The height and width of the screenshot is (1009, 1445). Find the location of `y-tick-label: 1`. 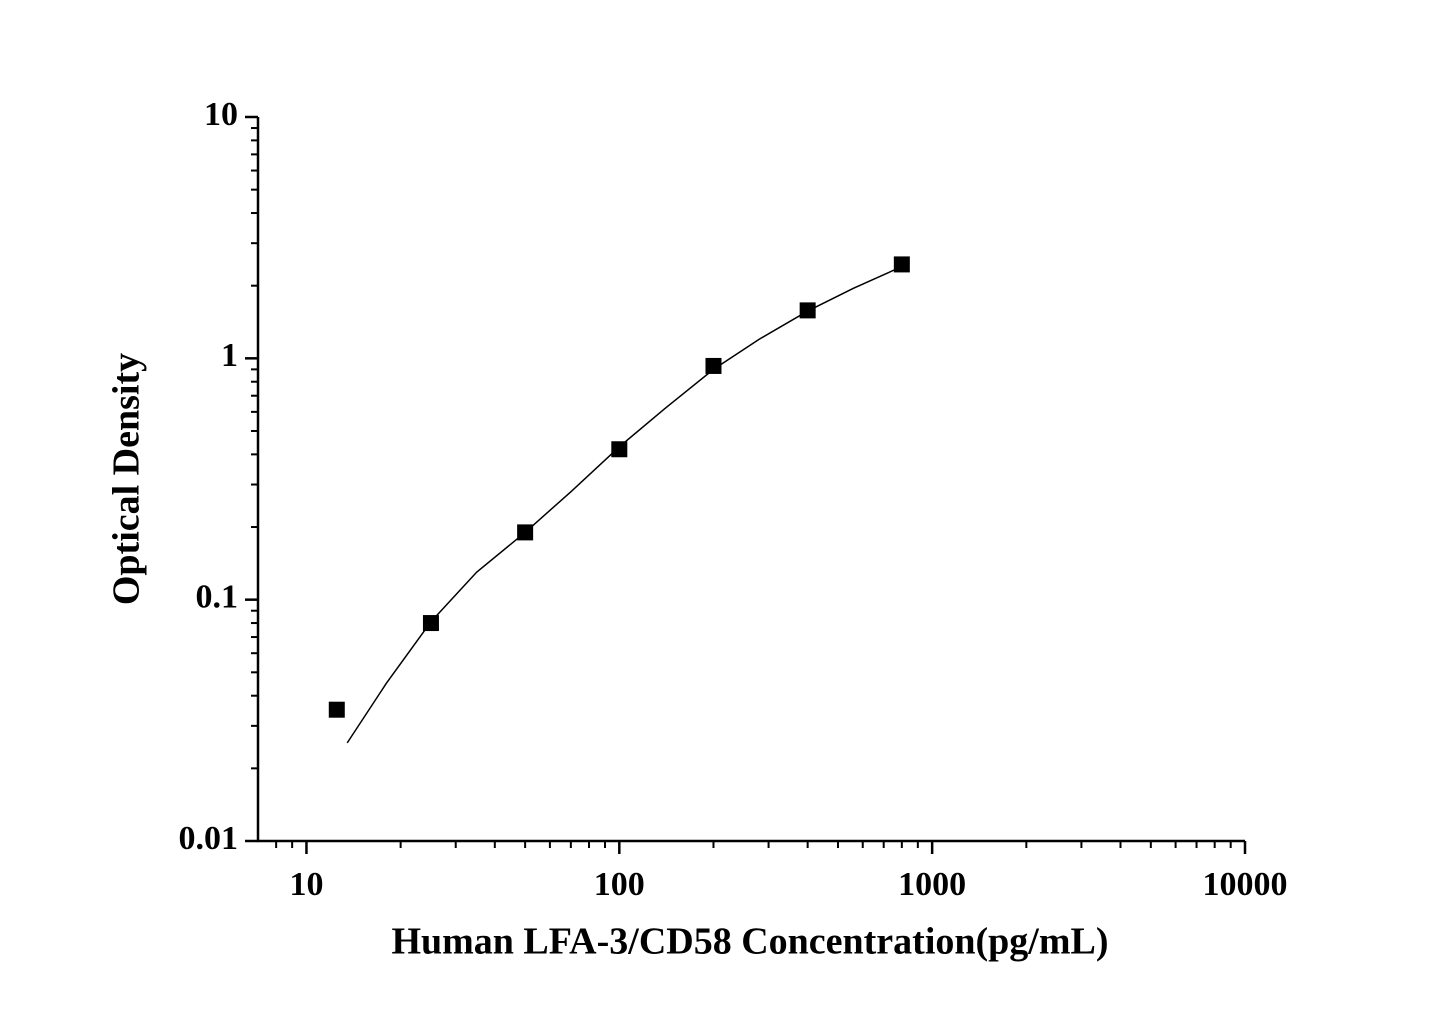

y-tick-label: 1 is located at coordinates (229, 355).